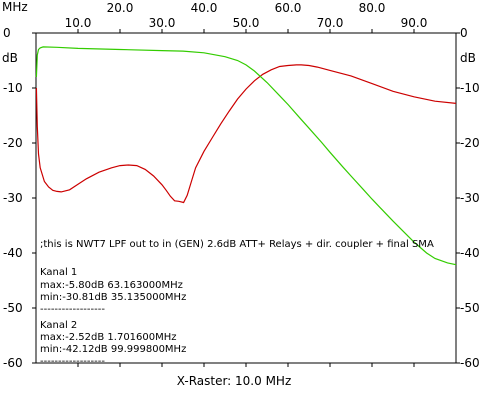 The width and height of the screenshot is (489, 400). What do you see at coordinates (464, 33) in the screenshot?
I see `y-tick-label-right-0: 0` at bounding box center [464, 33].